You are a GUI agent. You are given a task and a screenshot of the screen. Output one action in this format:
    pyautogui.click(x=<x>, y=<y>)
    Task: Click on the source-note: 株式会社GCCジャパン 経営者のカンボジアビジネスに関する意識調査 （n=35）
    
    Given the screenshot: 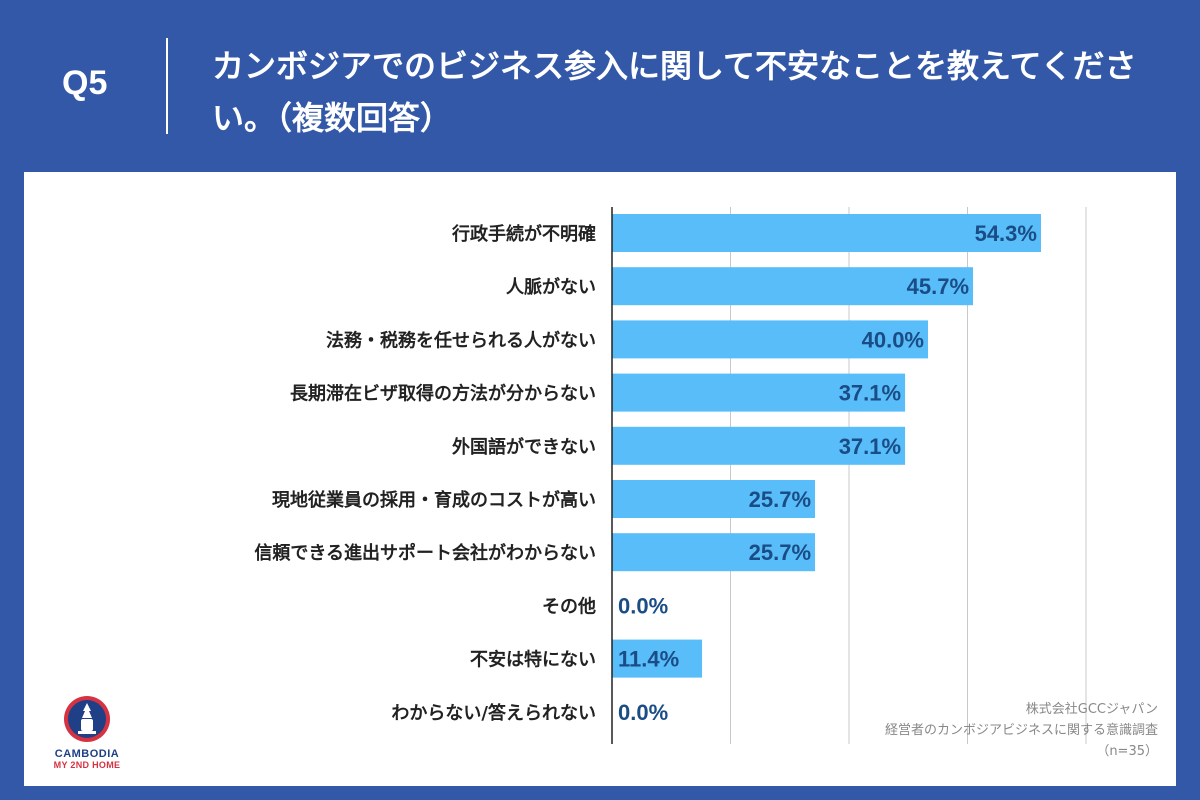 What is the action you would take?
    pyautogui.click(x=1021, y=730)
    